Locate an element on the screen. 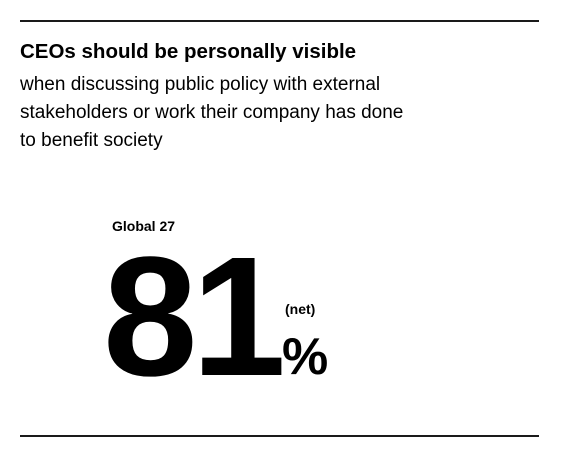 The height and width of the screenshot is (456, 561). region-label: Global 27 is located at coordinates (144, 226).